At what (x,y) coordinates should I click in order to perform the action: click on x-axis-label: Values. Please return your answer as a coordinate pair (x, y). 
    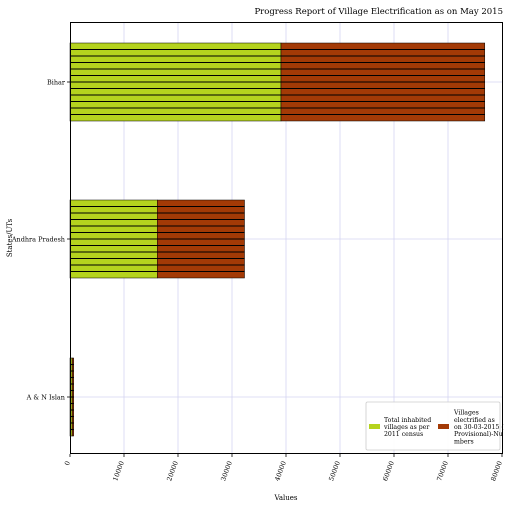
    Looking at the image, I should click on (285, 498).